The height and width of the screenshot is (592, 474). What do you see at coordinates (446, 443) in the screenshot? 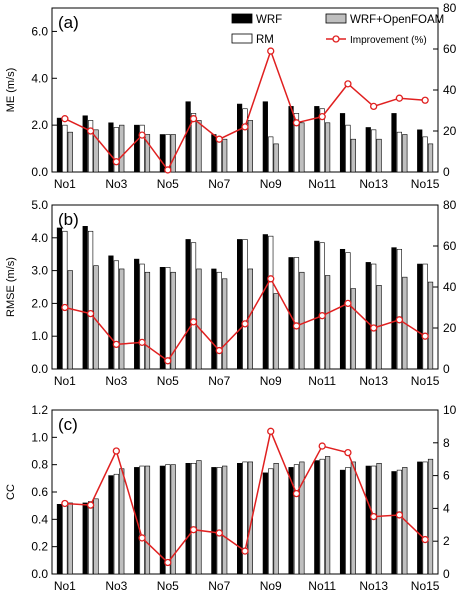
I see `y2-tick-label: 8` at bounding box center [446, 443].